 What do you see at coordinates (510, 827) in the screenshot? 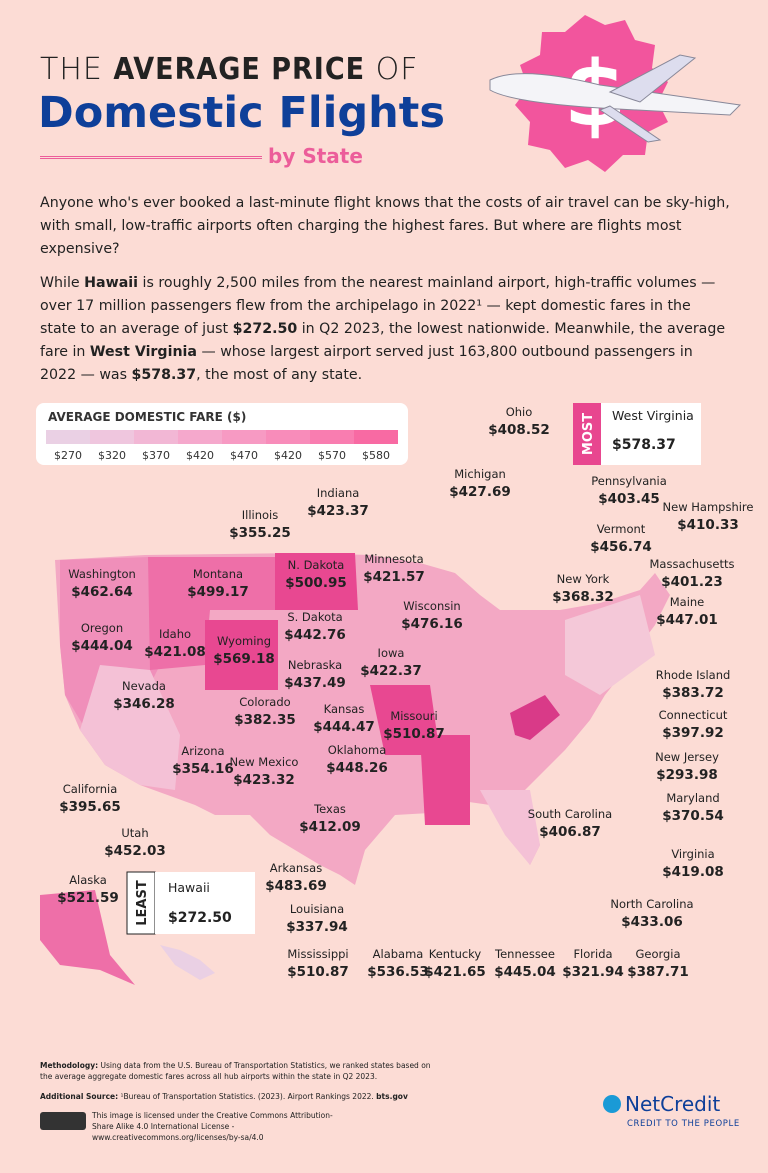
I see `region-florida` at bounding box center [510, 827].